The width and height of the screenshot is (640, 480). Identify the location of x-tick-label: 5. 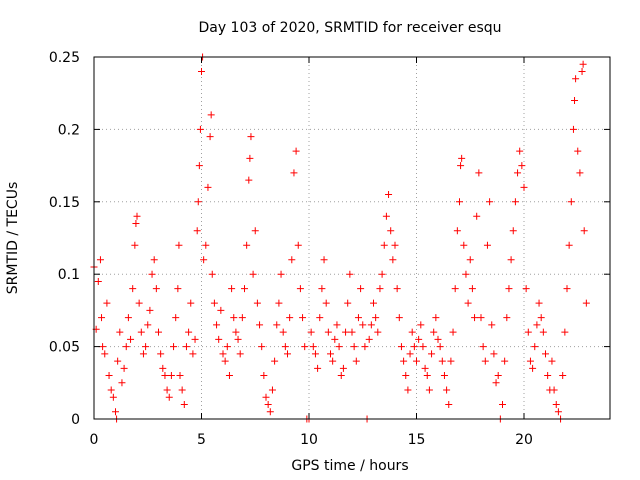
(201, 440).